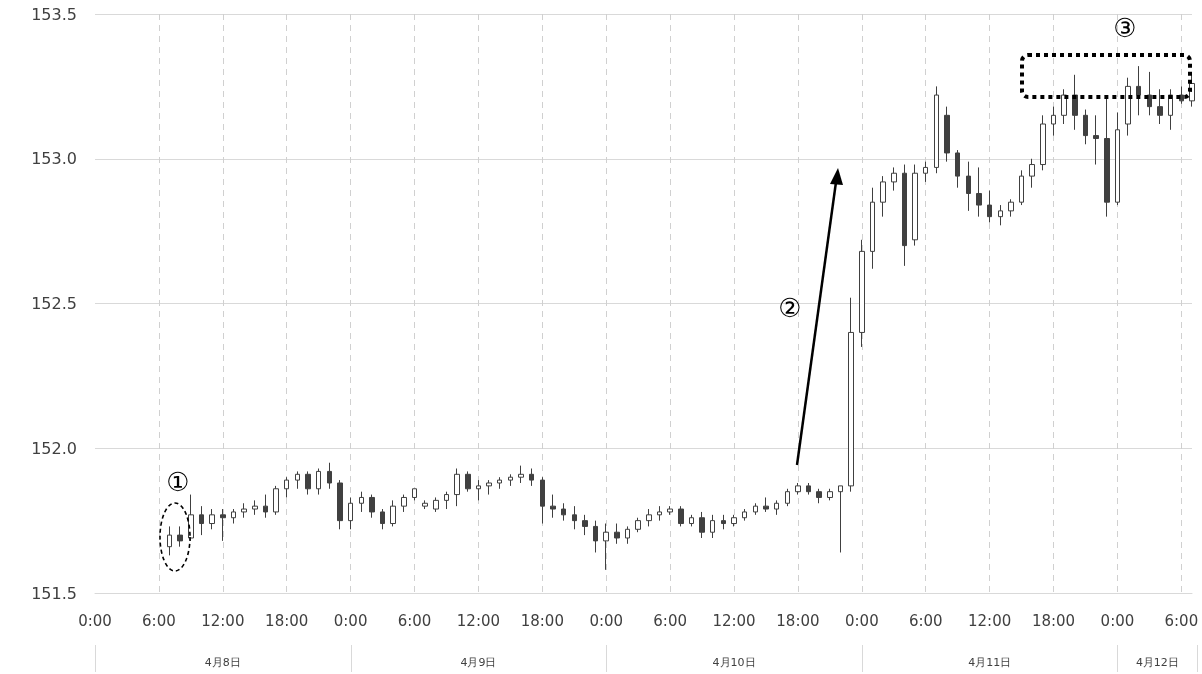 The width and height of the screenshot is (1202, 674). Describe the element at coordinates (1125, 28) in the screenshot. I see `annotation: ③` at that location.